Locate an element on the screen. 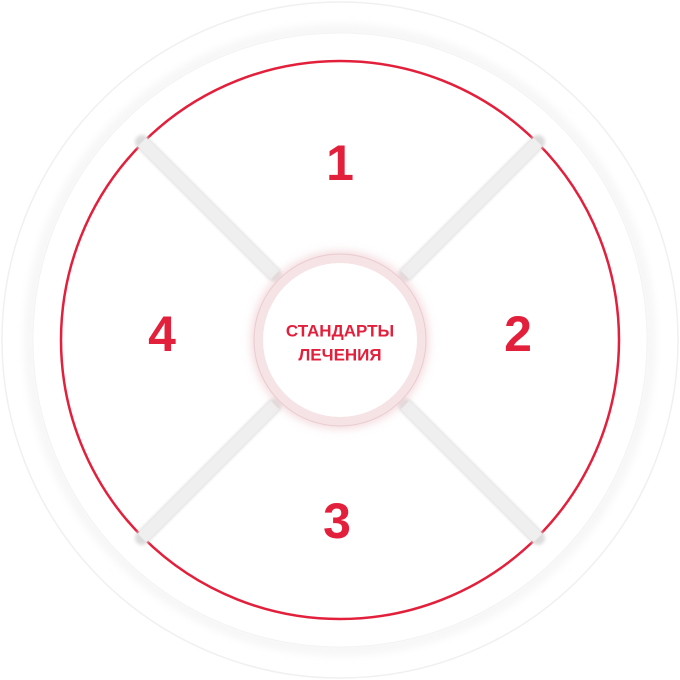 The width and height of the screenshot is (680, 680). segment-number-4: 4 is located at coordinates (162, 334).